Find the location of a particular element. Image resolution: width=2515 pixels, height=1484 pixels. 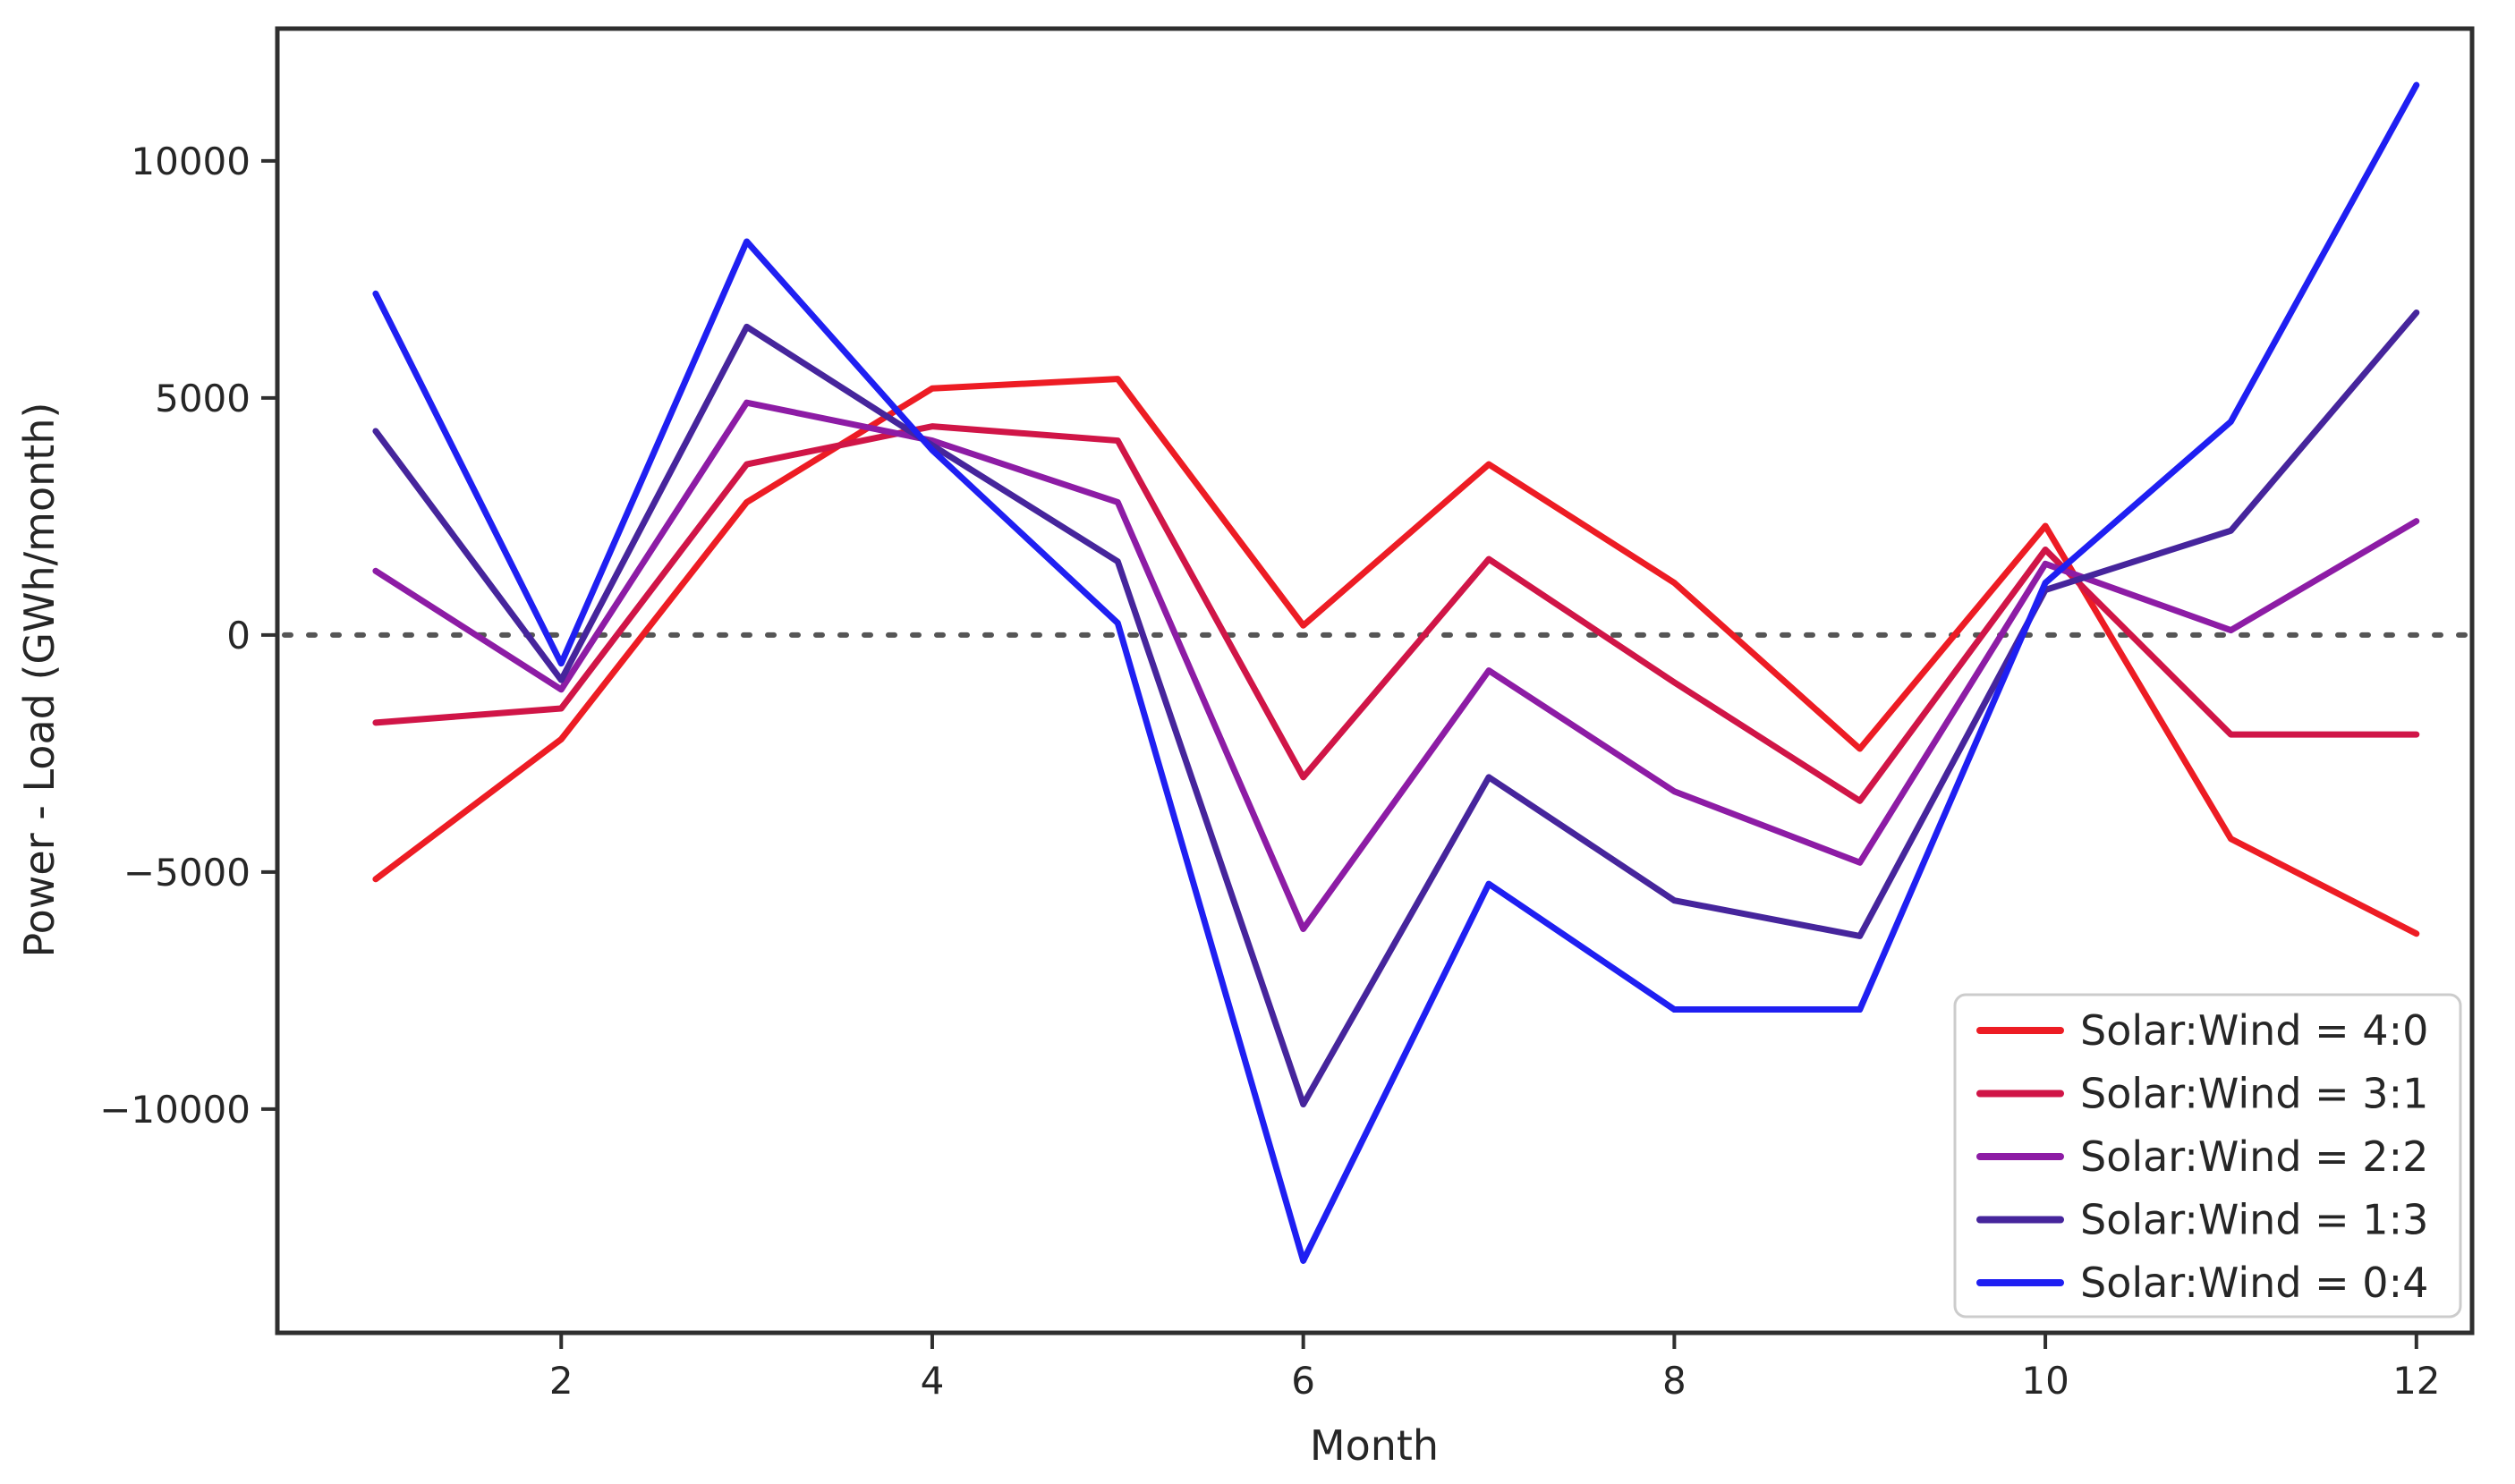

y-tick-label: 5000 is located at coordinates (203, 398).